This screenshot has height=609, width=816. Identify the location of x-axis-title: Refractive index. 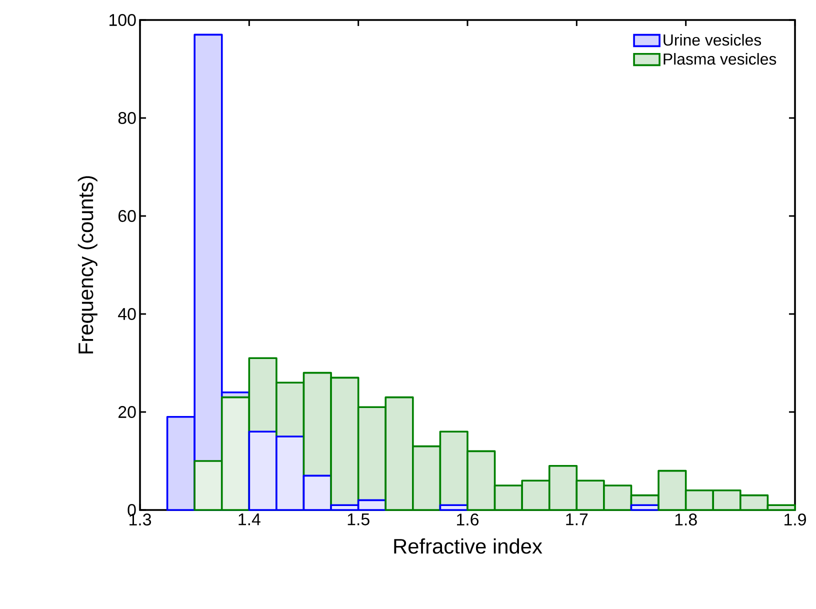
(468, 546).